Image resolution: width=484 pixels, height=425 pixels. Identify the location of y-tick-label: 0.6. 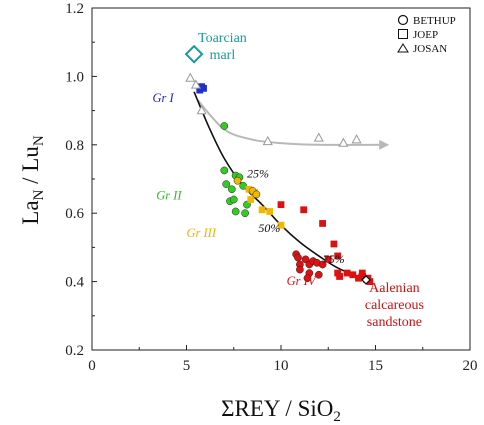
(74, 214).